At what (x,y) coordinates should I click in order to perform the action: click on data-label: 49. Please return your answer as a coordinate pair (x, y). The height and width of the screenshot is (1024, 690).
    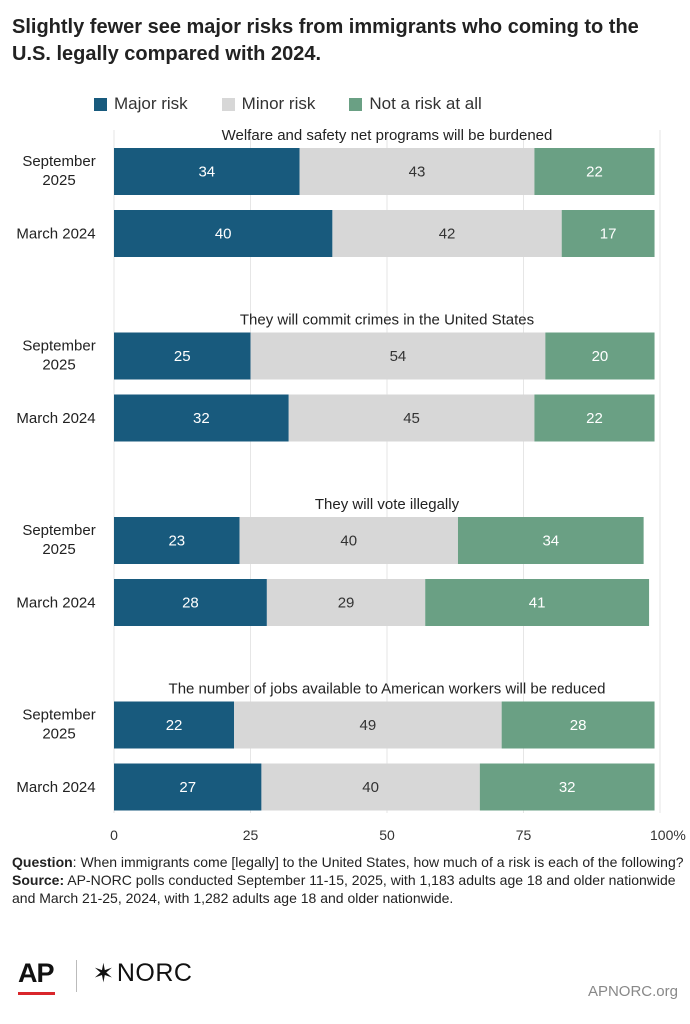
    Looking at the image, I should click on (368, 725).